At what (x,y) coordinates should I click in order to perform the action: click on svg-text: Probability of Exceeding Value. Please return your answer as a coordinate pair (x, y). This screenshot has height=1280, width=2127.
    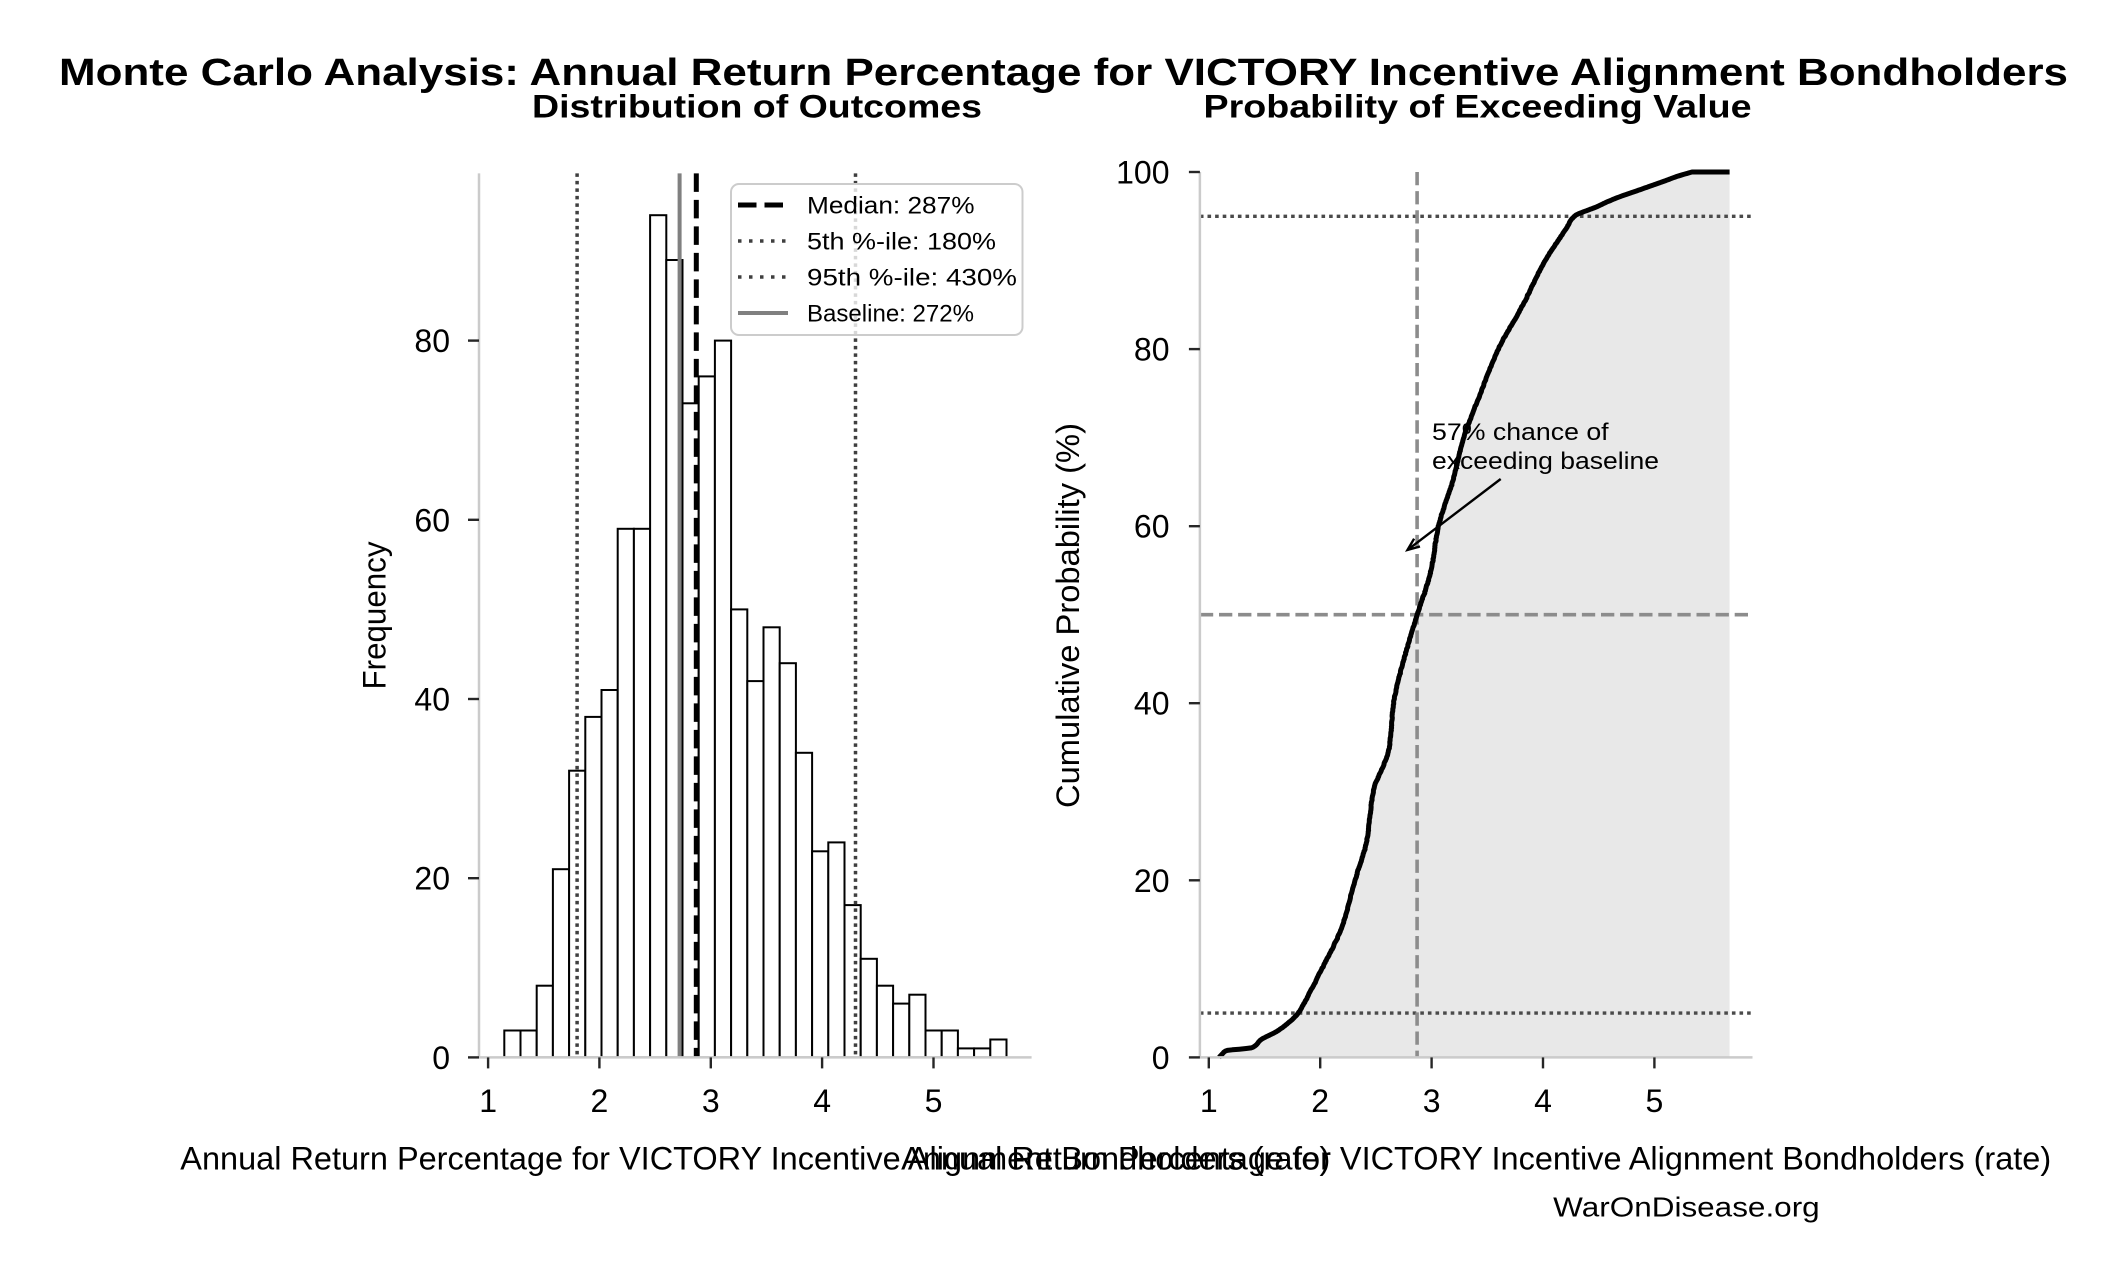
    Looking at the image, I should click on (1478, 107).